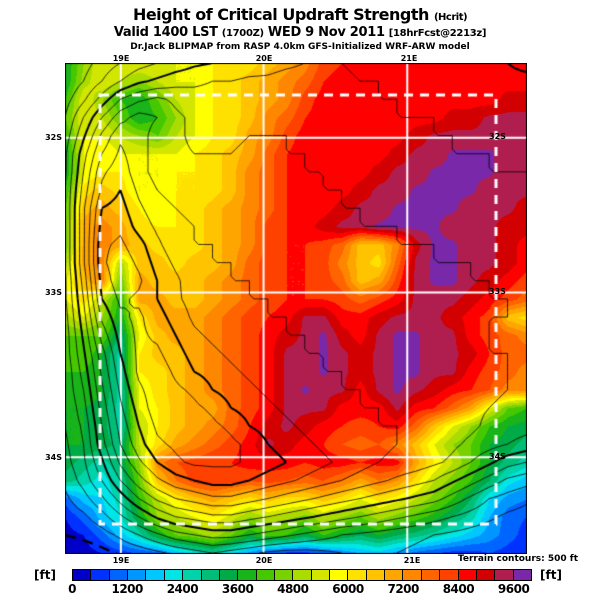  Describe the element at coordinates (403, 589) in the screenshot. I see `colorbar-tick-label: 7200` at that location.